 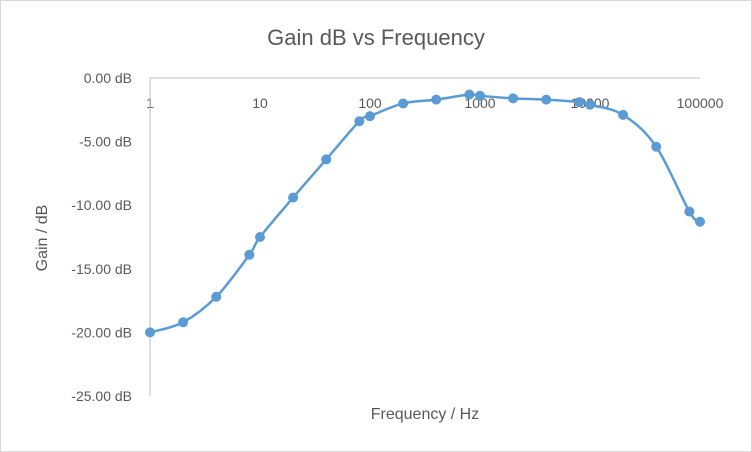 I want to click on x-tick-label: 100, so click(x=370, y=103).